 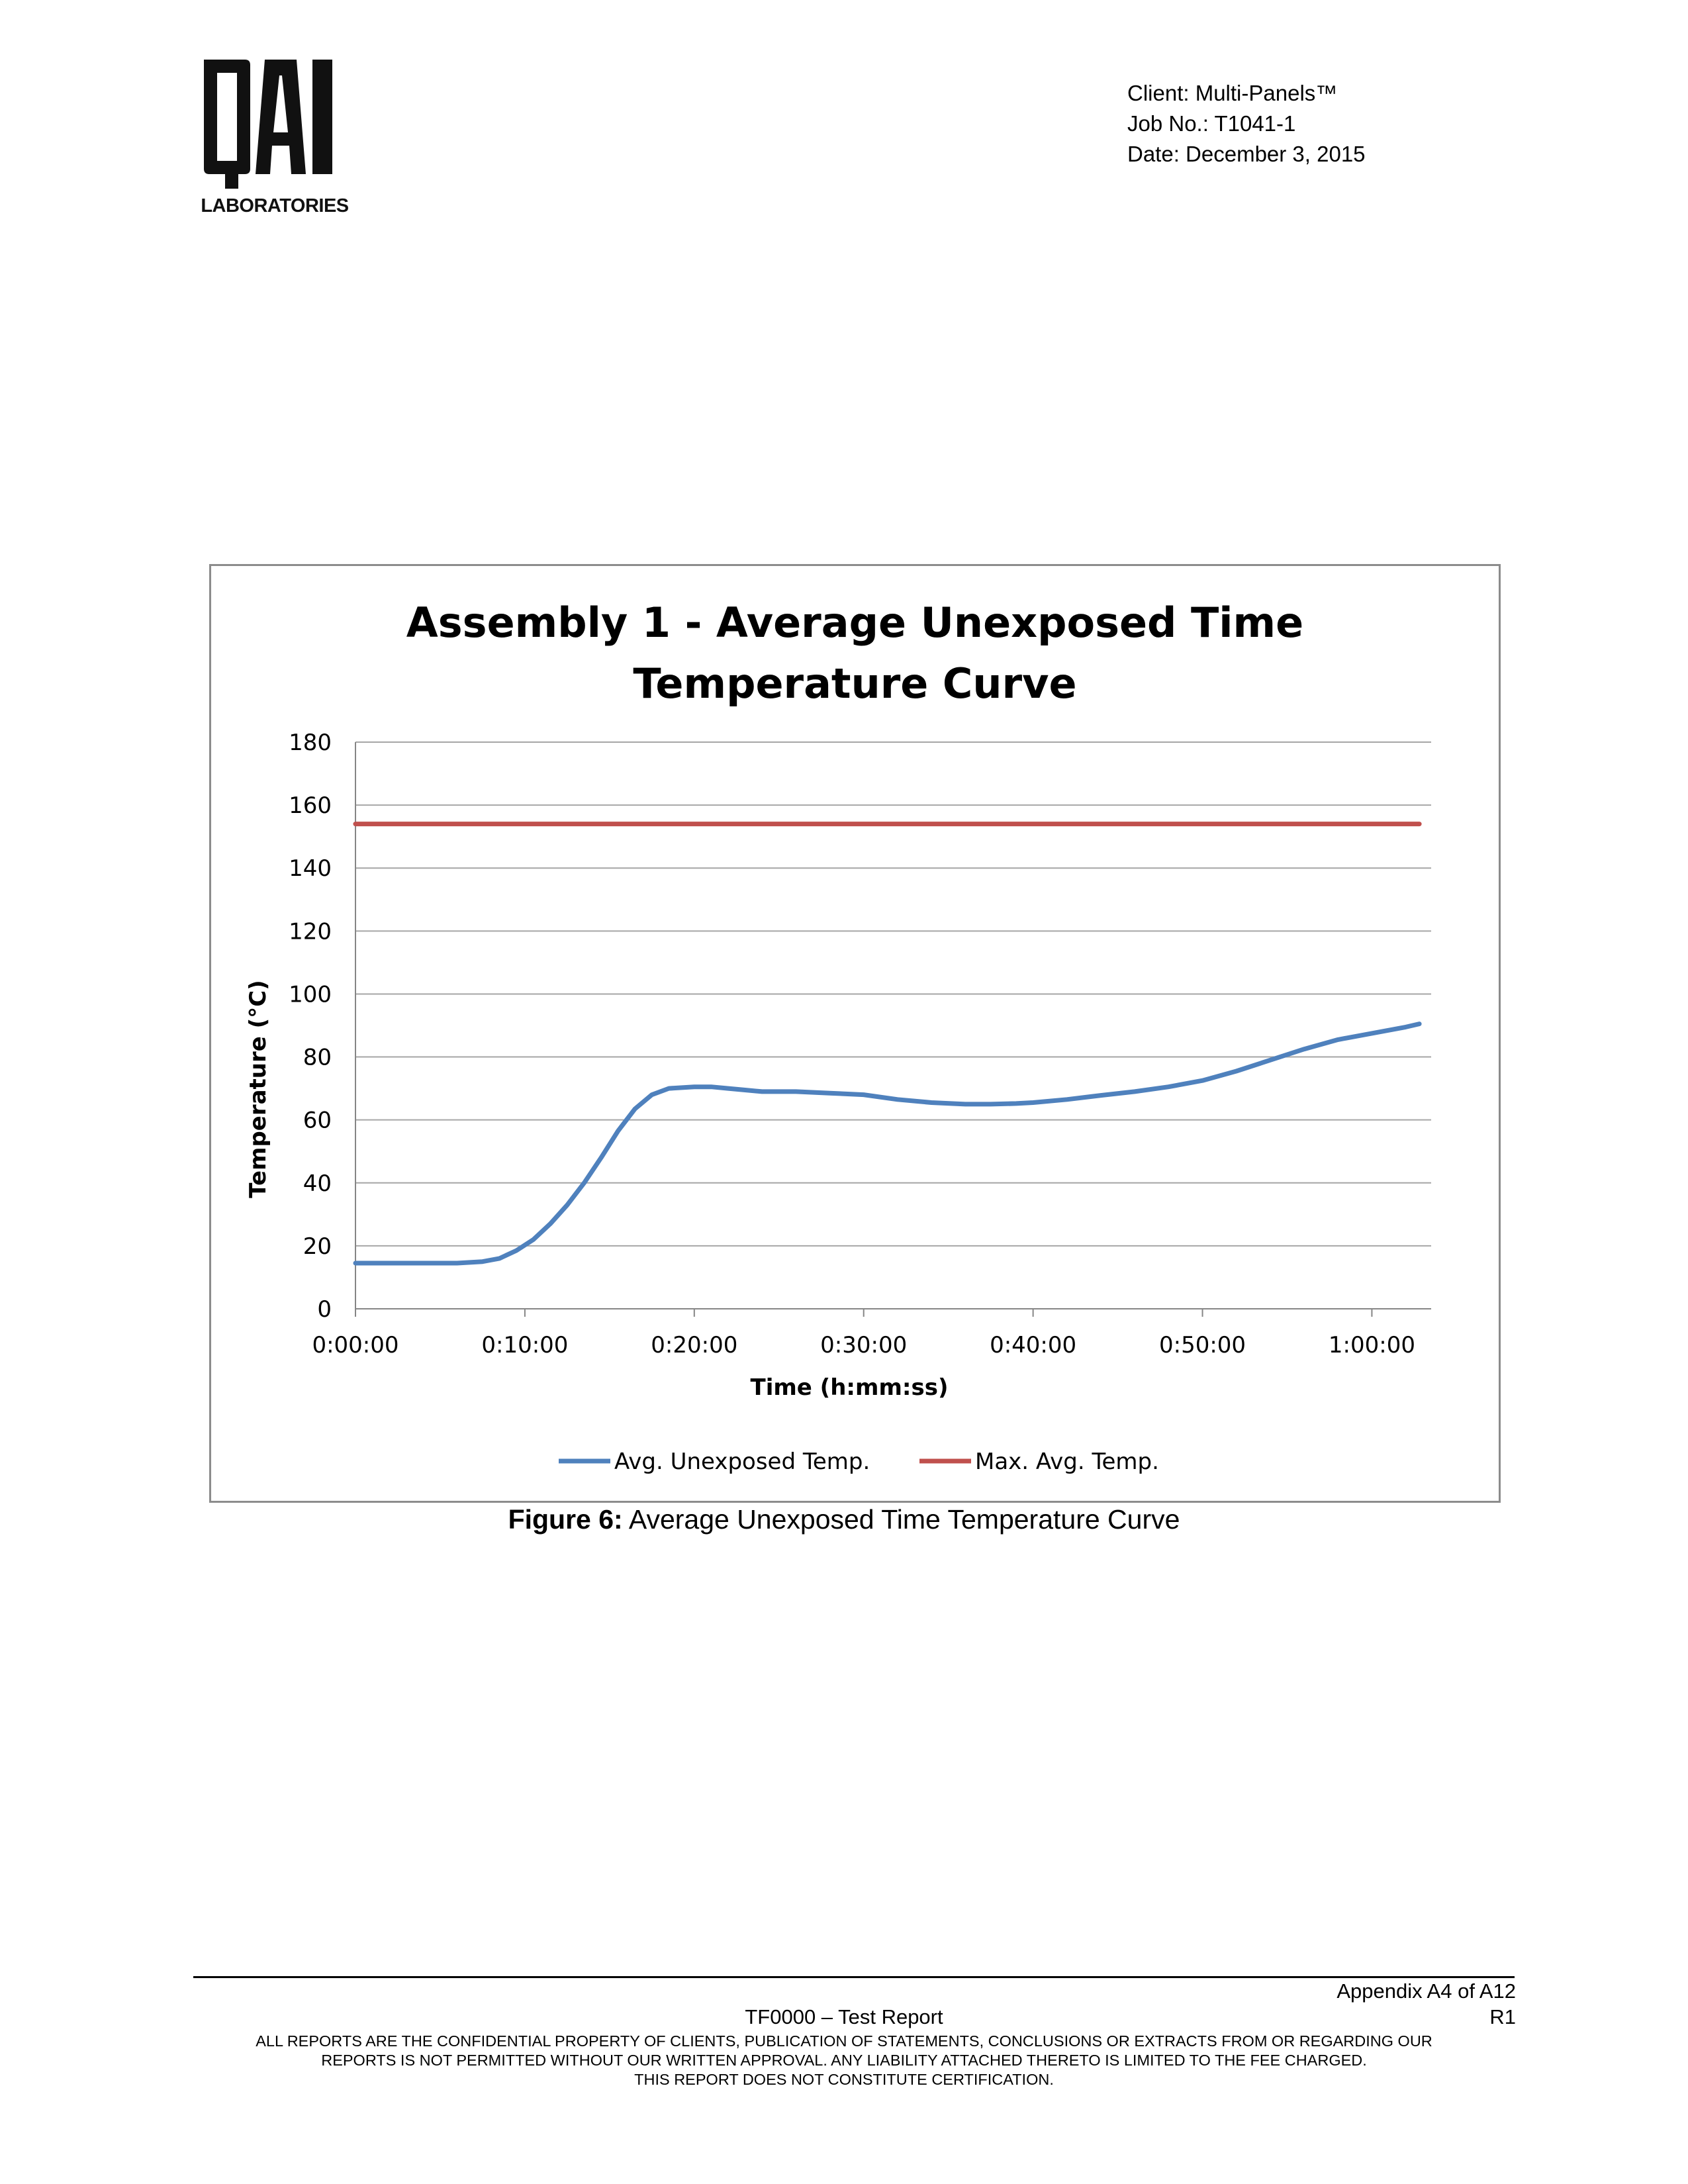 I want to click on qai-laboratories-logo: LABORATORIES, so click(x=275, y=139).